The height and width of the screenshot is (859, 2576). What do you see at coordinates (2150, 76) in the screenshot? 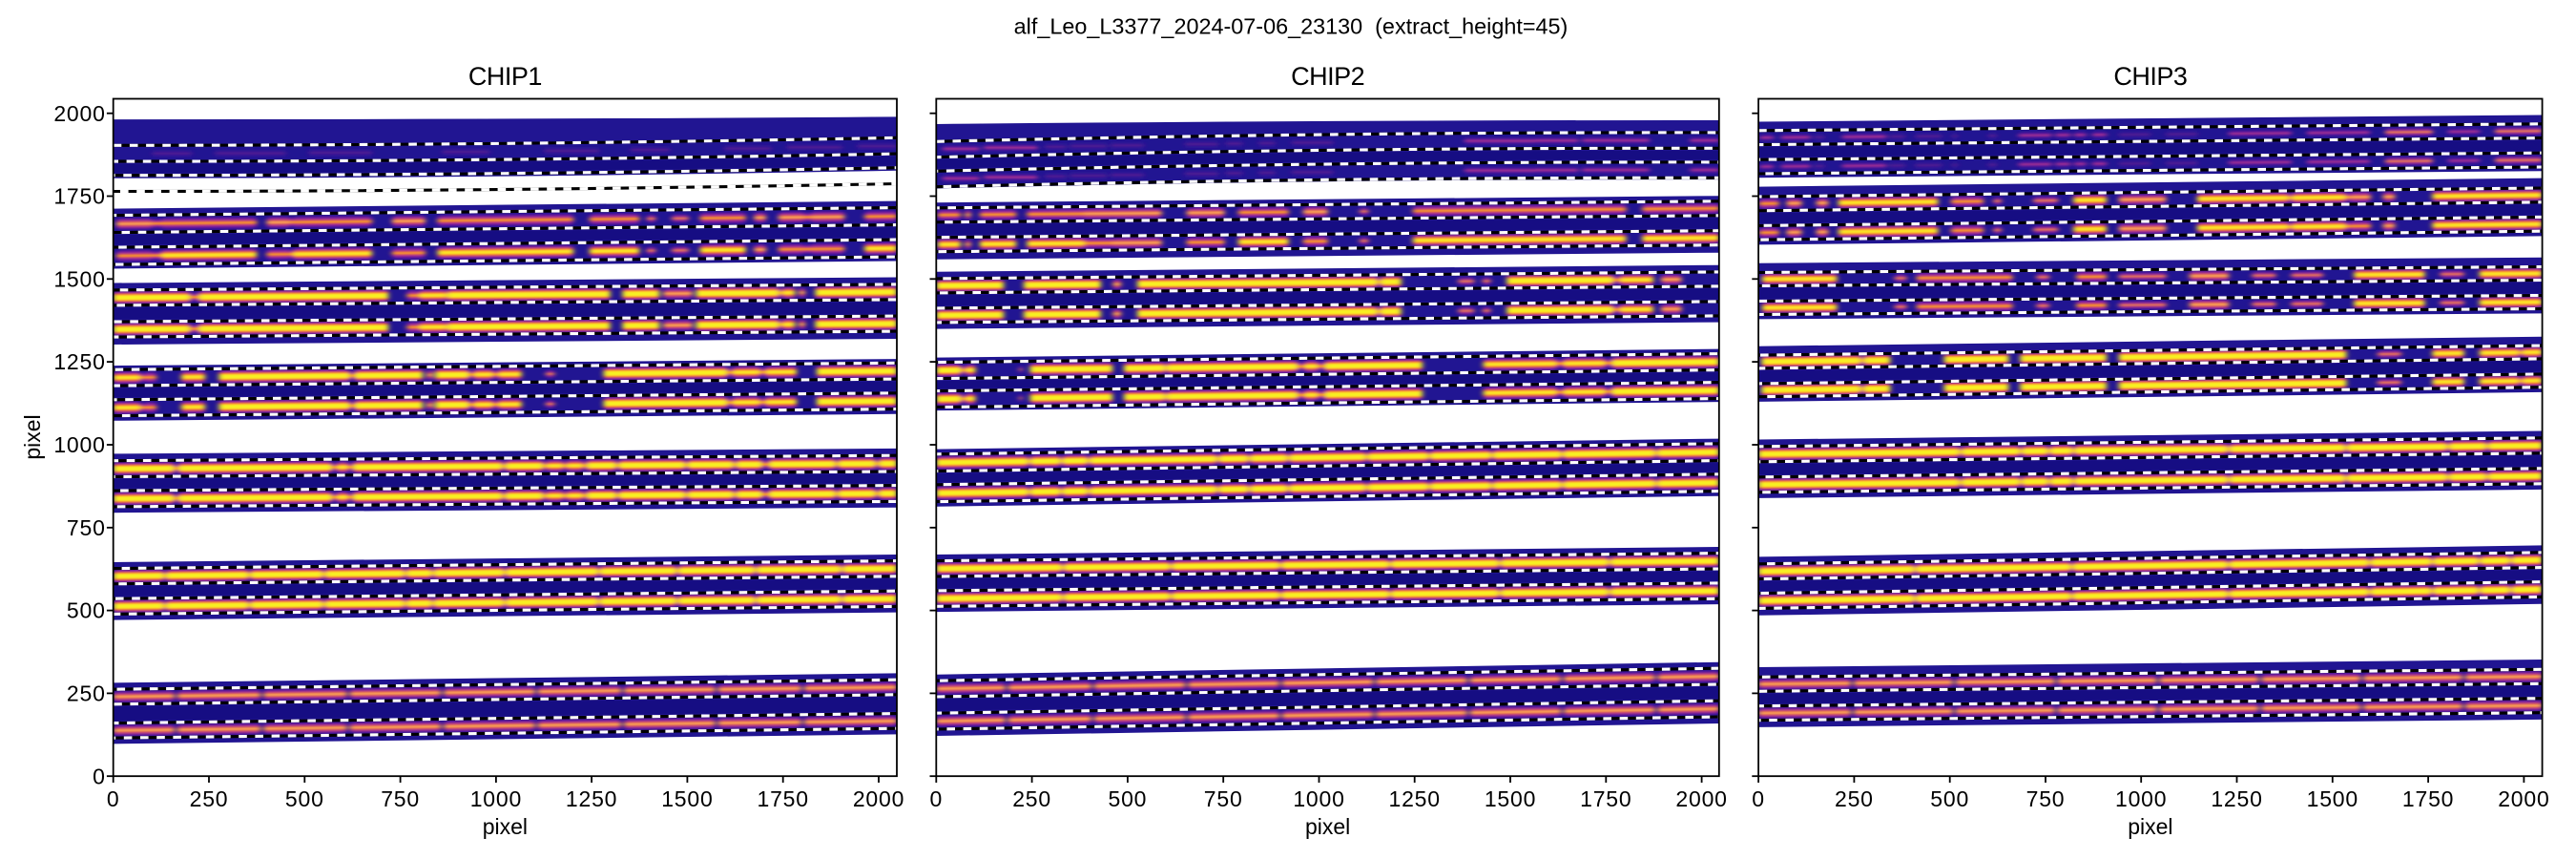
I see `svg-text: CHIP3` at bounding box center [2150, 76].